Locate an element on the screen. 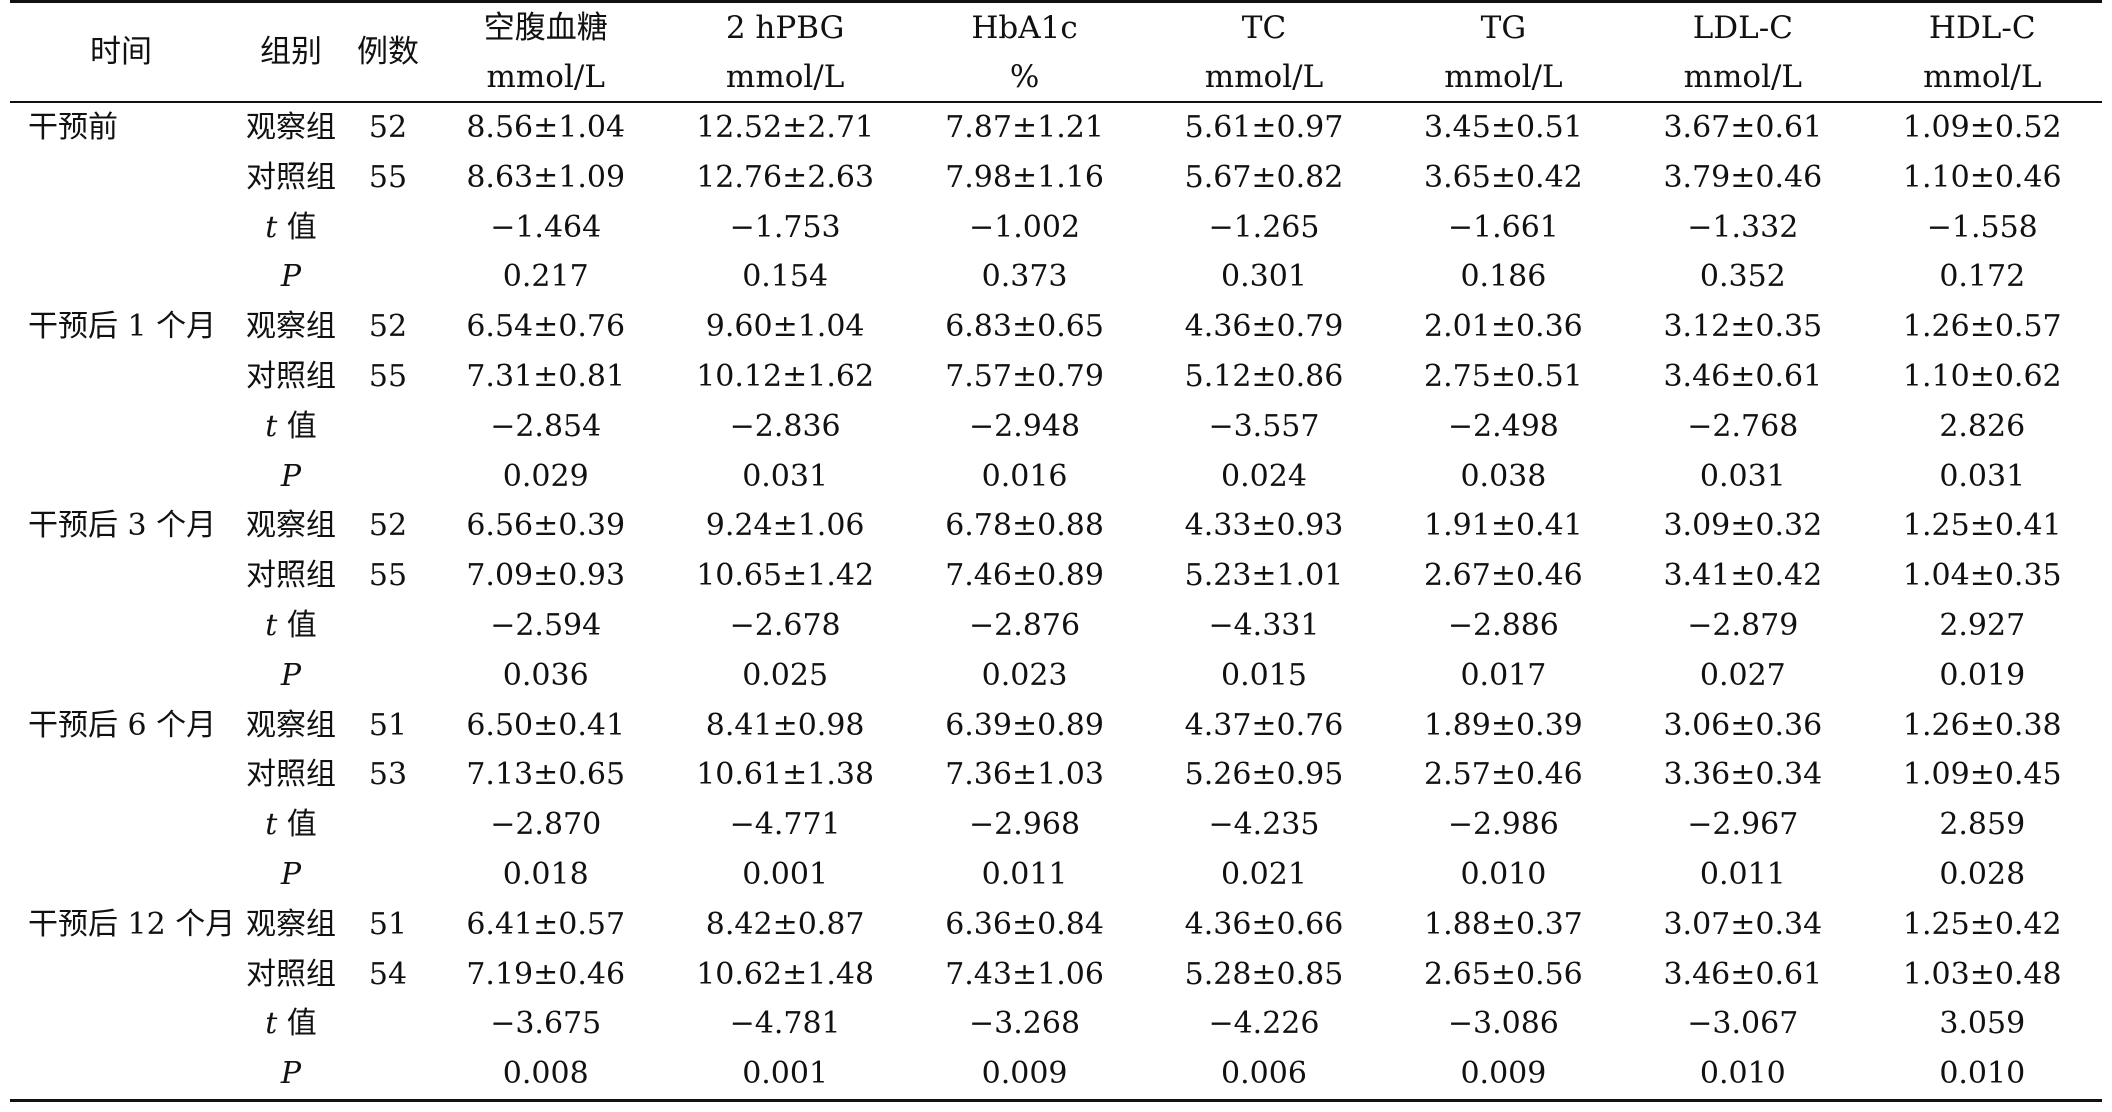  value-cell: 10.61±1.38 is located at coordinates (785, 775).